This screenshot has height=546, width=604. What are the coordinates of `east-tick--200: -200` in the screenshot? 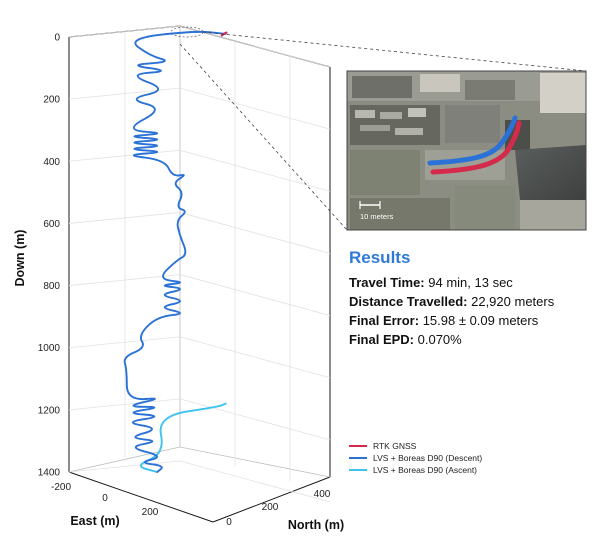 It's located at (61, 487).